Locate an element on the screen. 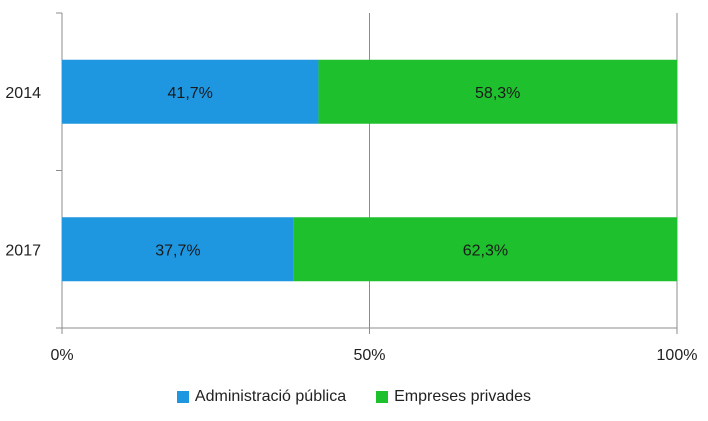  legend-label: Empreses privades is located at coordinates (463, 396).